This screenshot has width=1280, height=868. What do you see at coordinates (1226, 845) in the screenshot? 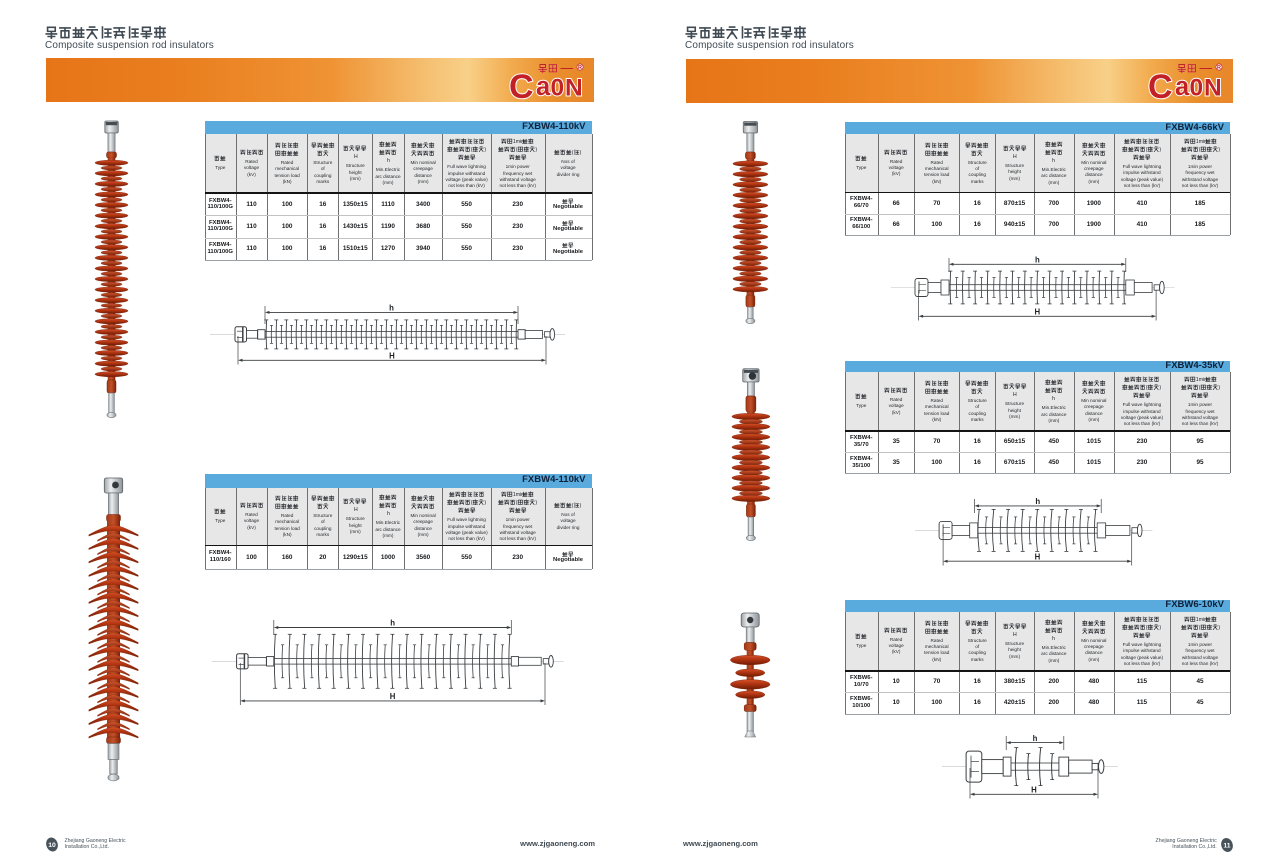
I see `svg-text: 11` at bounding box center [1226, 845].